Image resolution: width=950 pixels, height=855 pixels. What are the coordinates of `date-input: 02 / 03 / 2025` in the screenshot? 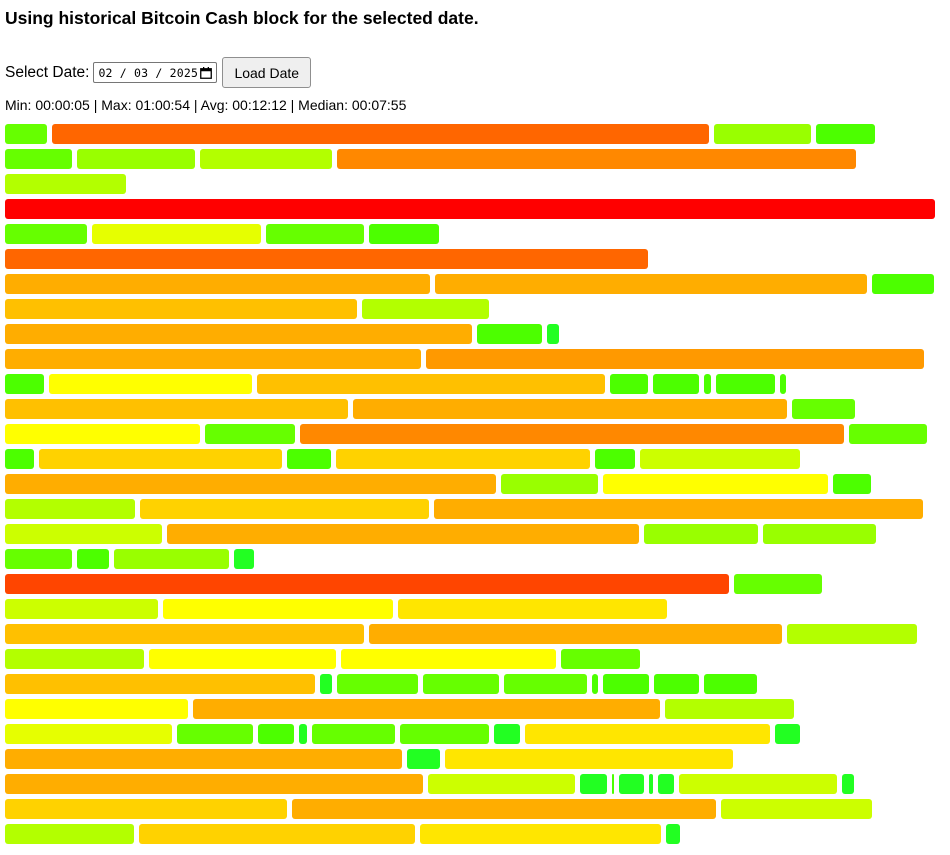 It's located at (155, 72).